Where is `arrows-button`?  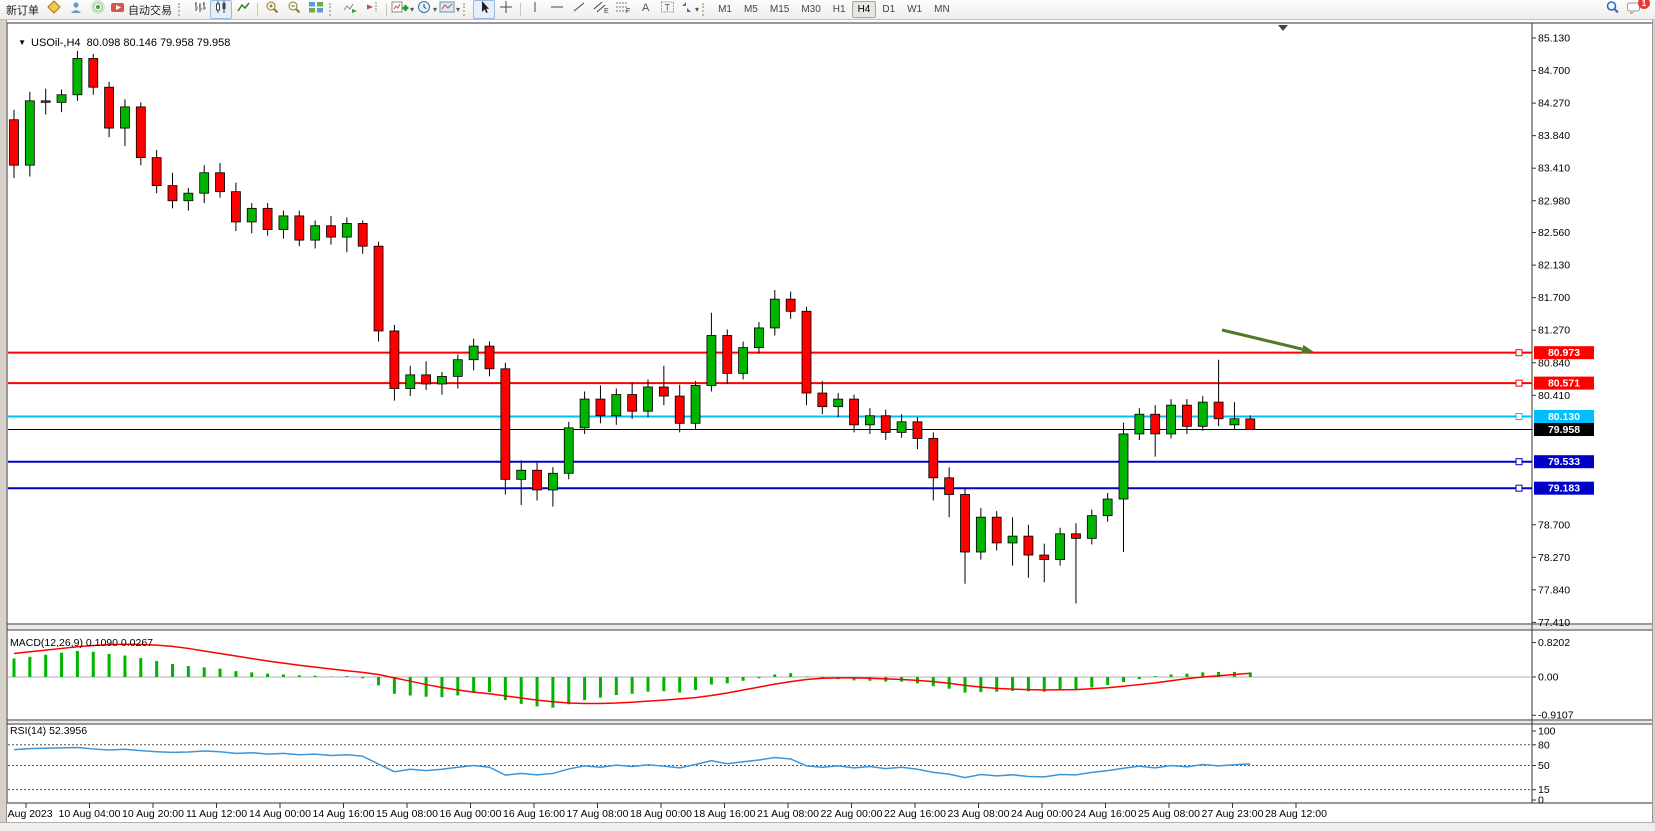 arrows-button is located at coordinates (689, 9).